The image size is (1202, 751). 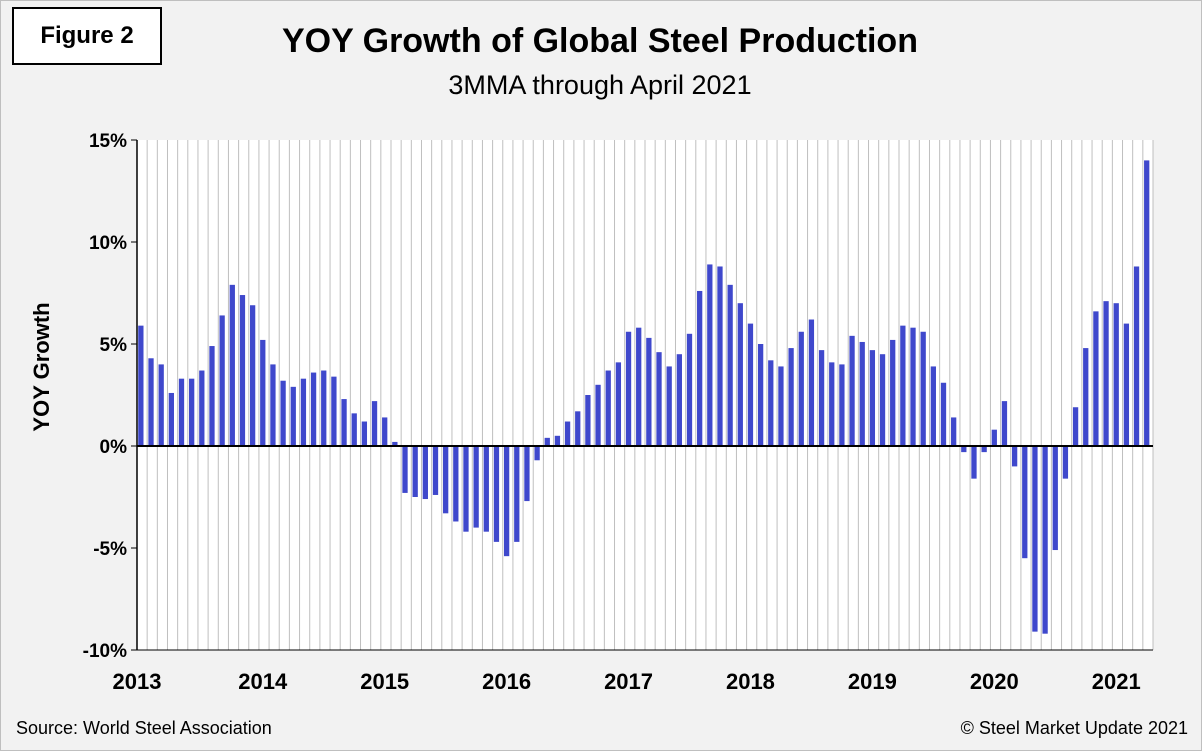 What do you see at coordinates (628, 681) in the screenshot?
I see `x-tick-label: 2017` at bounding box center [628, 681].